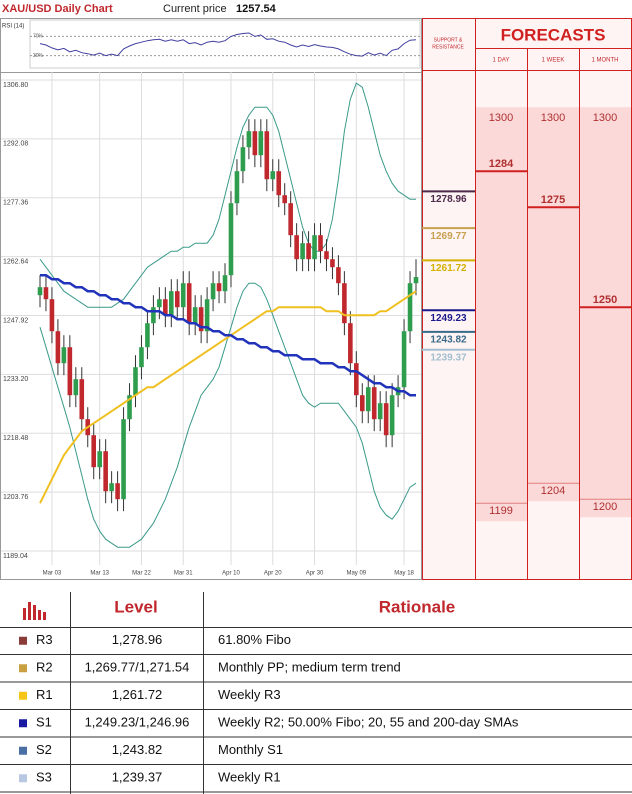 This screenshot has width=632, height=794. I want to click on rsi-frame, so click(225, 44).